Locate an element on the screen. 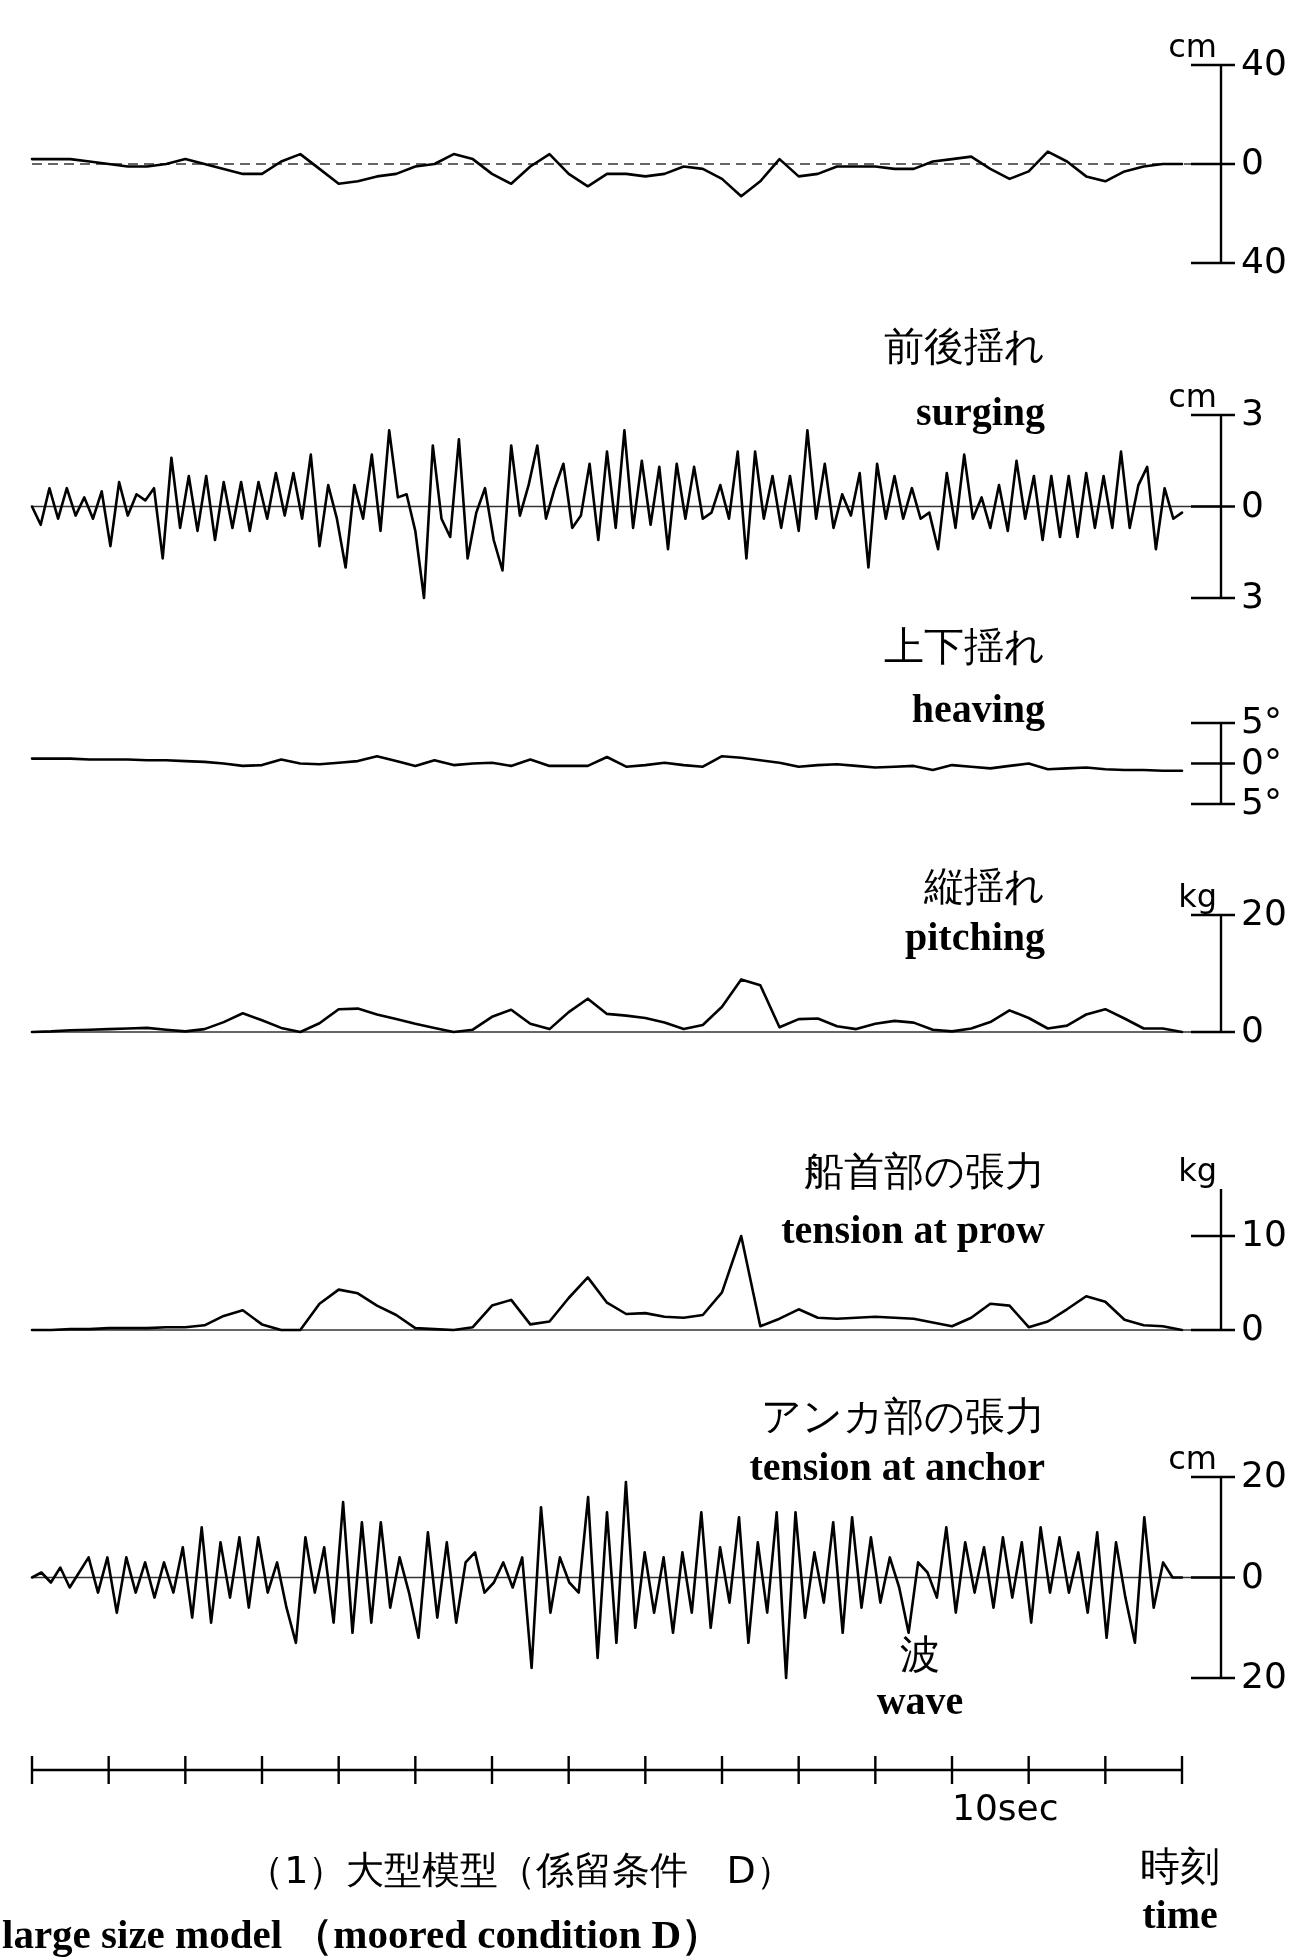 Image resolution: width=1297 pixels, height=1957 pixels. text: 10sec is located at coordinates (1005, 1807).